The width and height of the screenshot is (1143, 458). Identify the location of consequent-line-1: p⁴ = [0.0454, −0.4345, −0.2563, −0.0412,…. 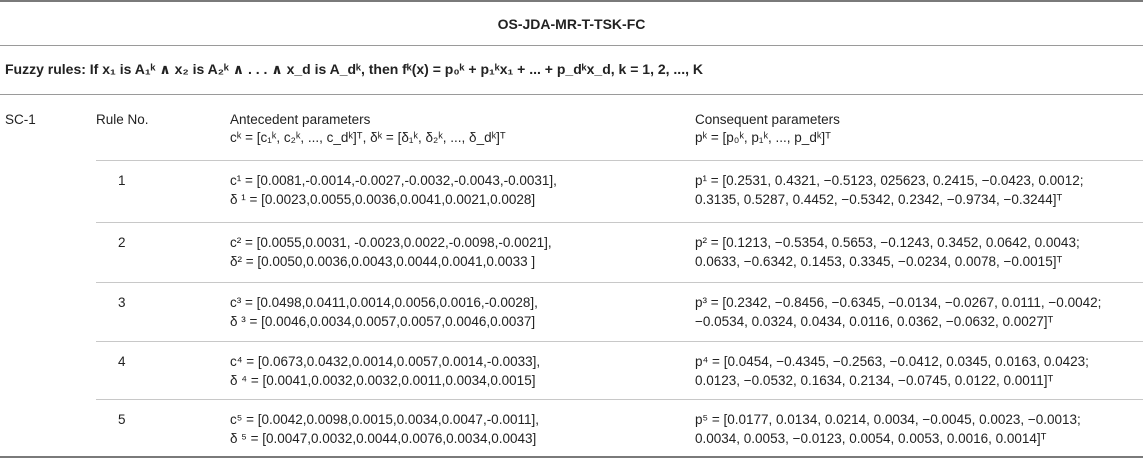
(892, 361).